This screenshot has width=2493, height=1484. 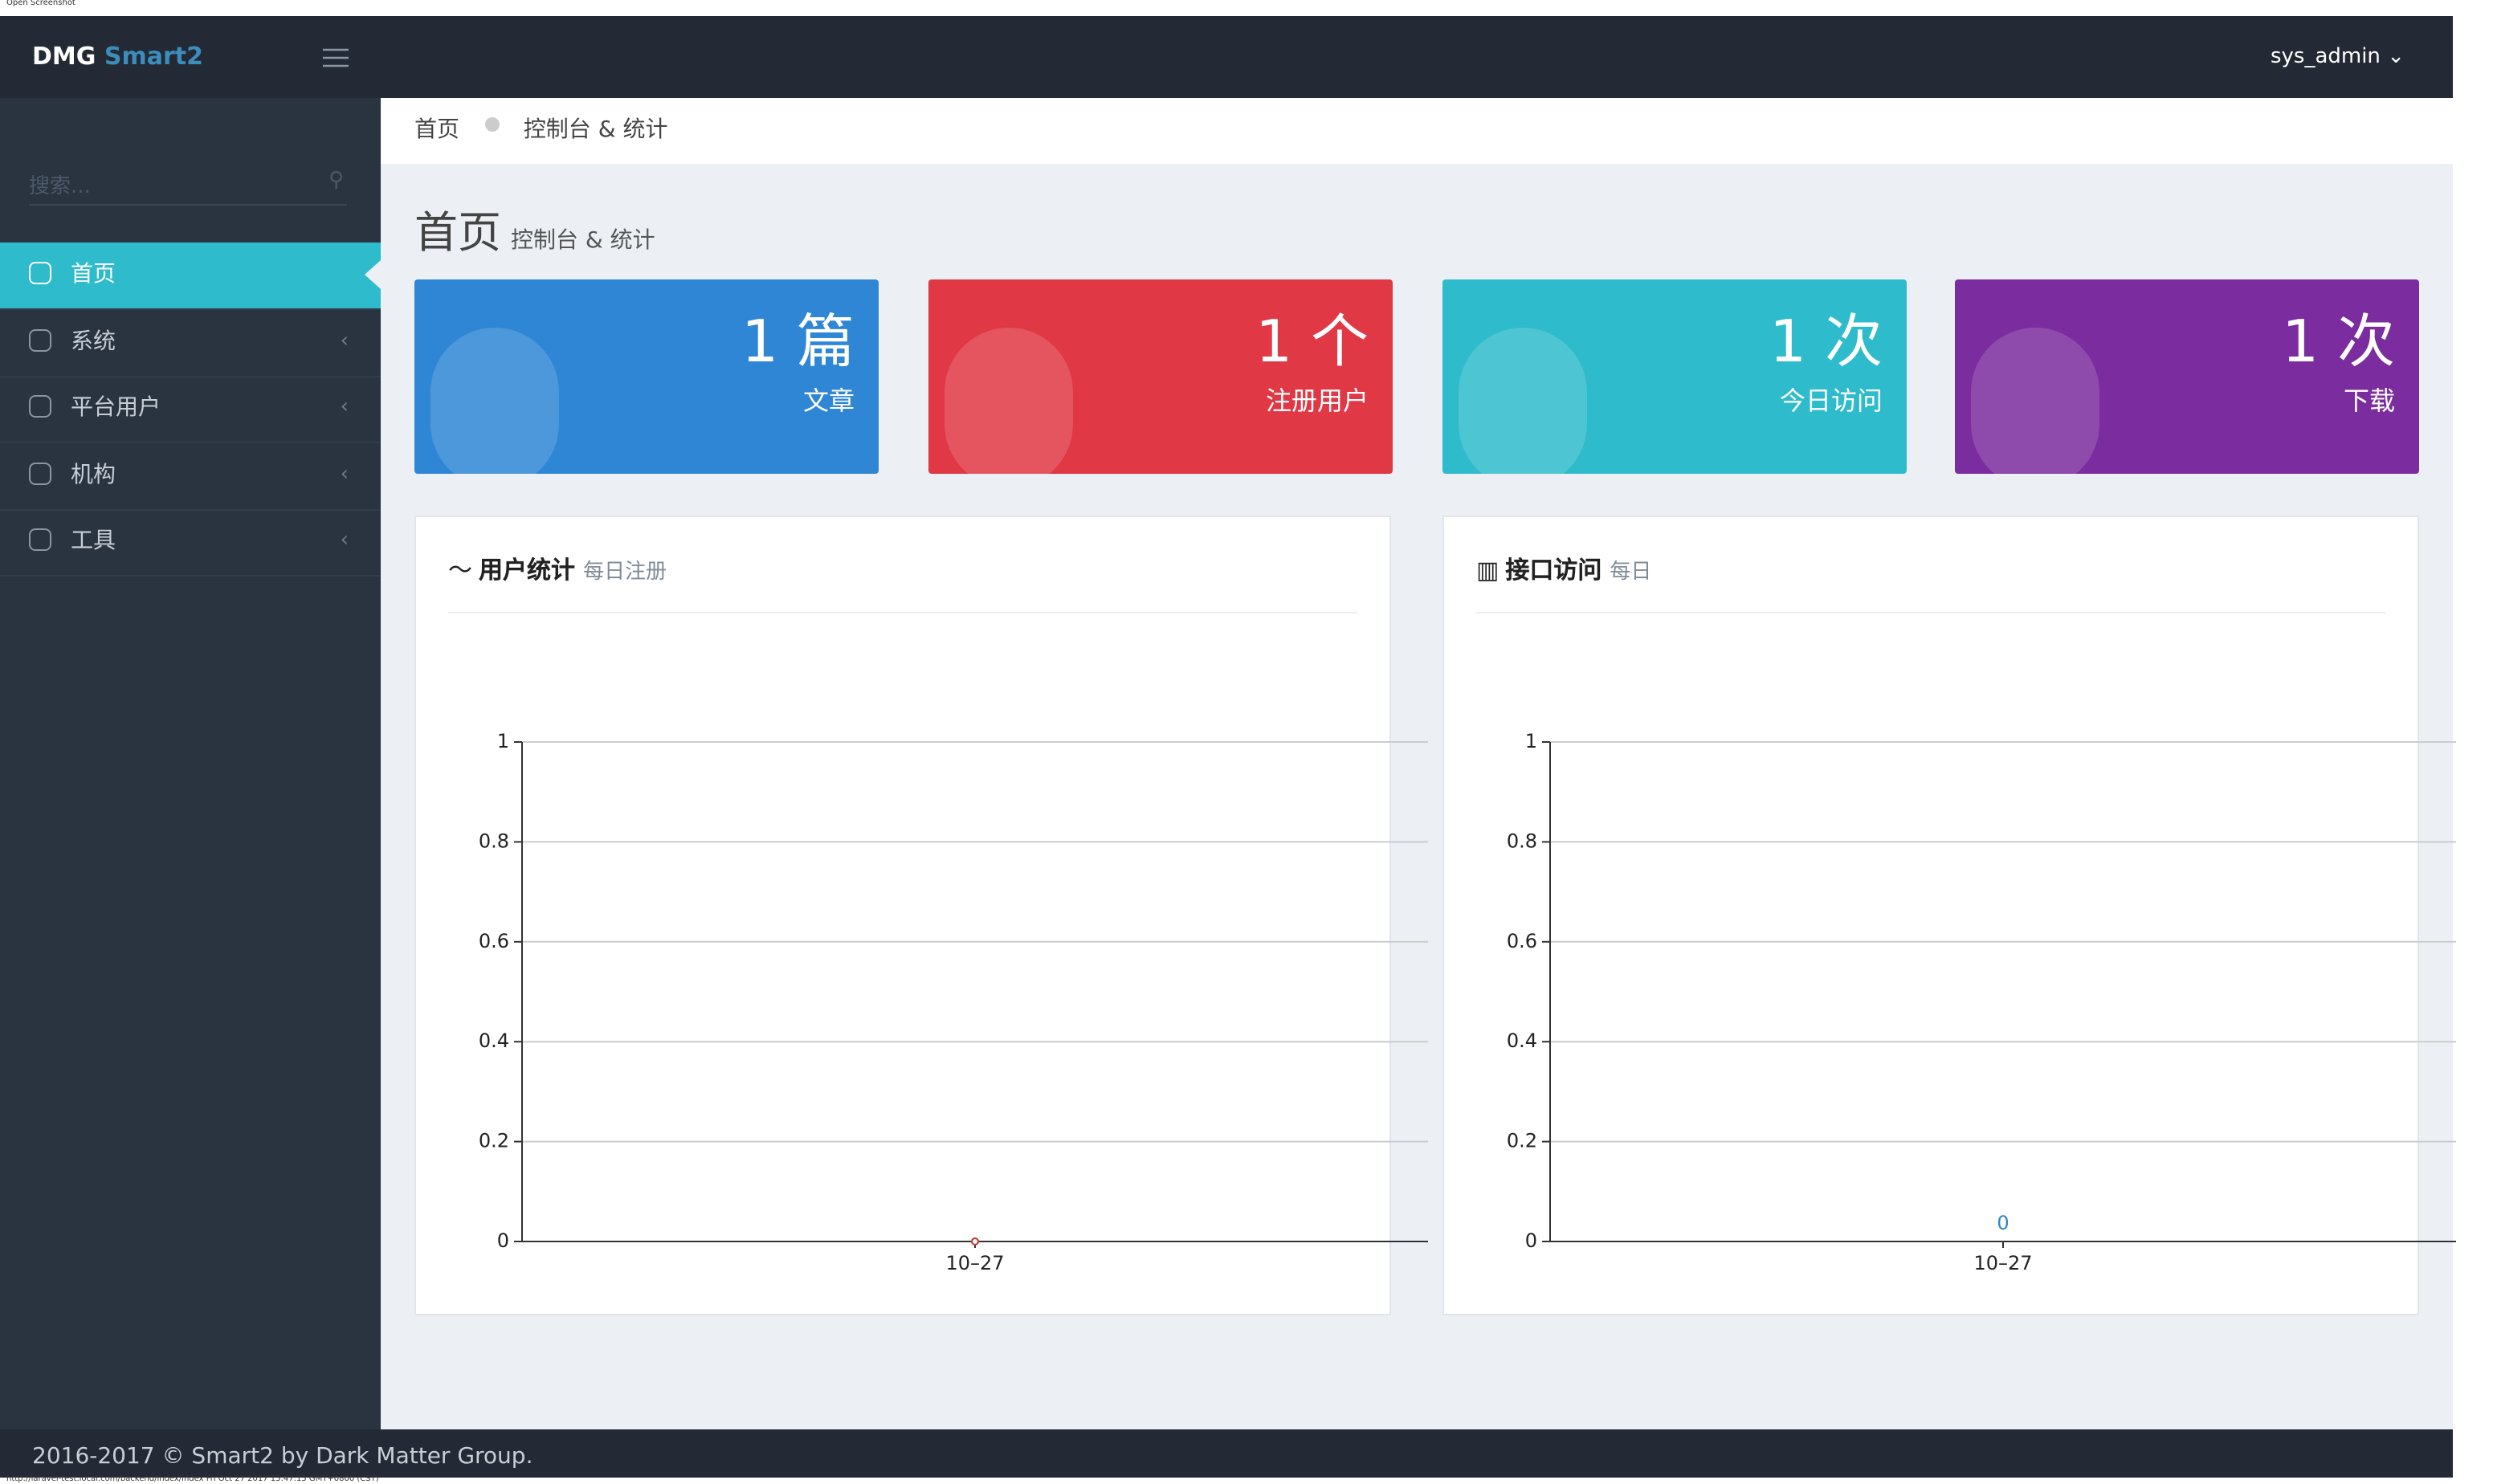 What do you see at coordinates (1317, 400) in the screenshot?
I see `stat-label: 注册用户` at bounding box center [1317, 400].